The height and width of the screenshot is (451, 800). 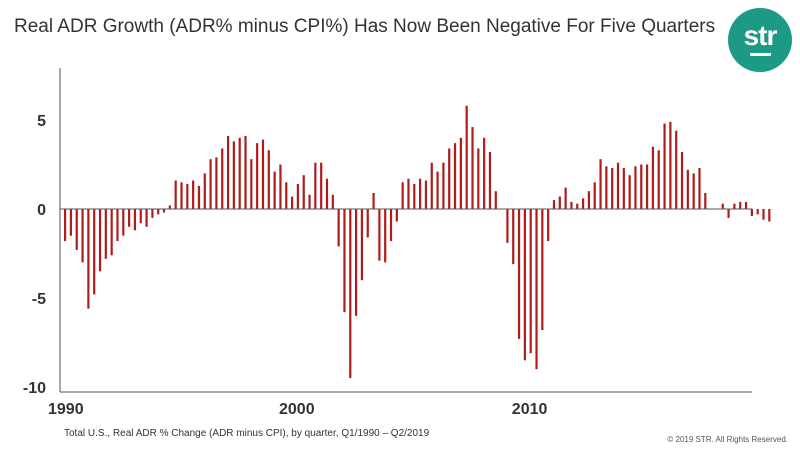 I want to click on x-tick-labels: 1990 2000 2010, so click(x=297, y=409).